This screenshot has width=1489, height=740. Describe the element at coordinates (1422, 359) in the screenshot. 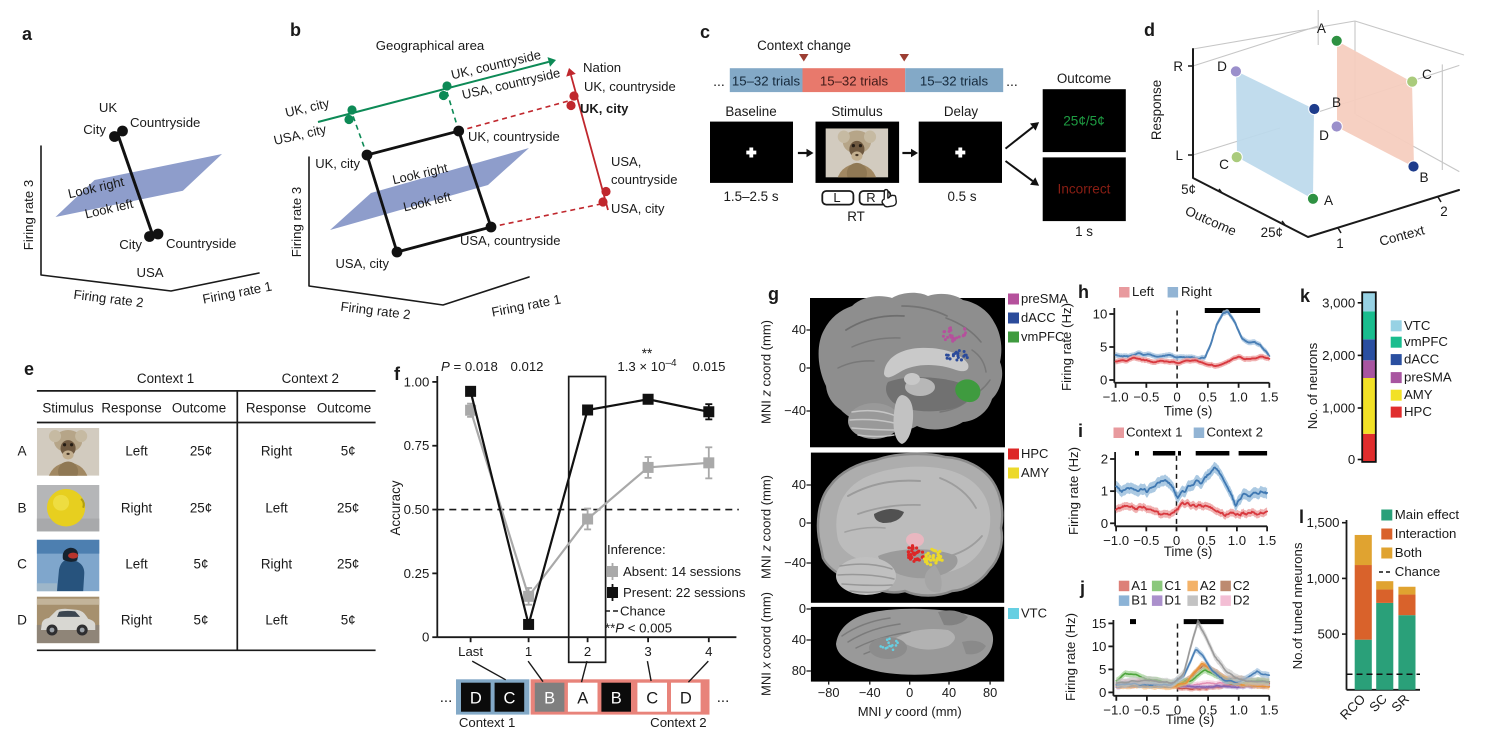

I see `svg-text: dACC` at that location.